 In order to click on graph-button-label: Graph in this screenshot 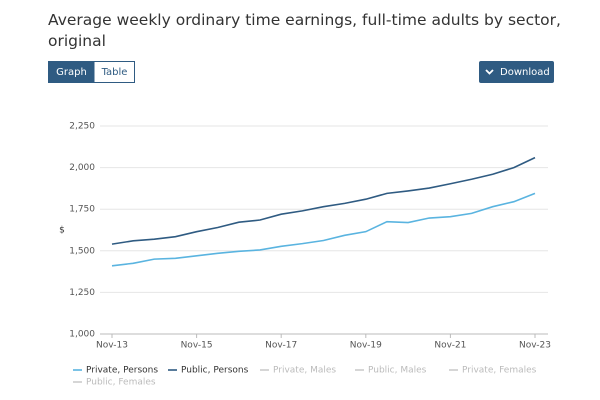, I will do `click(71, 72)`.